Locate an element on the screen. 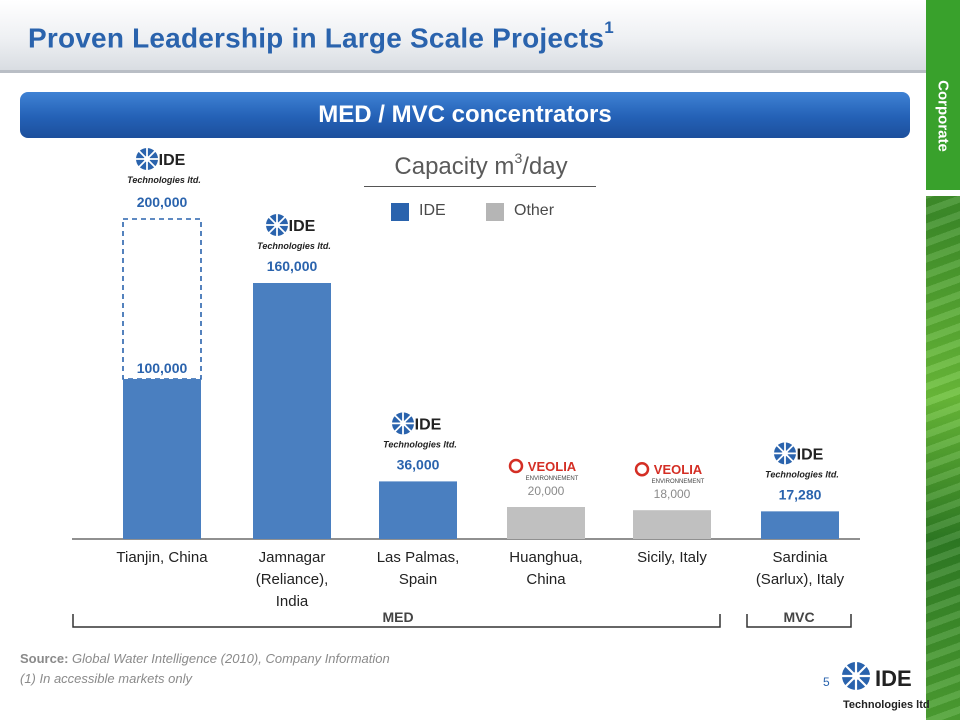 This screenshot has height=720, width=960. veolia-logo-4: VEOLIA ENVIRONNEMENT is located at coordinates (669, 473).